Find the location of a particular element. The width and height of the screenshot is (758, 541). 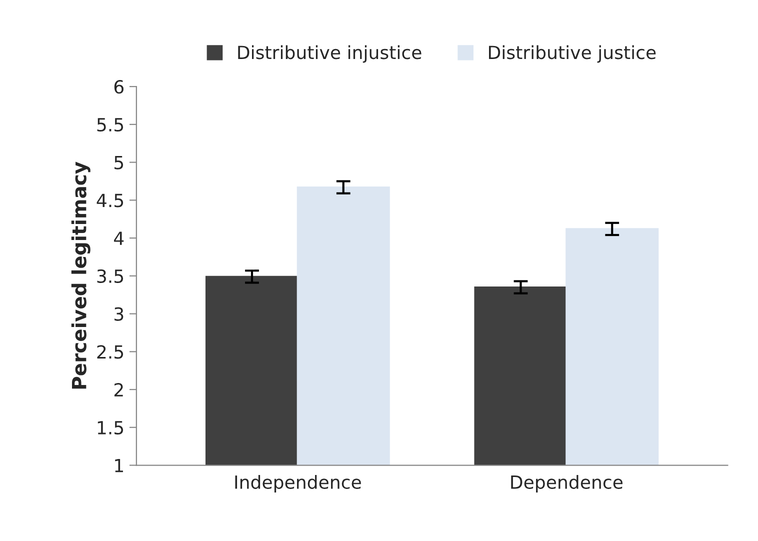

y-tick-label: 3 is located at coordinates (119, 314).